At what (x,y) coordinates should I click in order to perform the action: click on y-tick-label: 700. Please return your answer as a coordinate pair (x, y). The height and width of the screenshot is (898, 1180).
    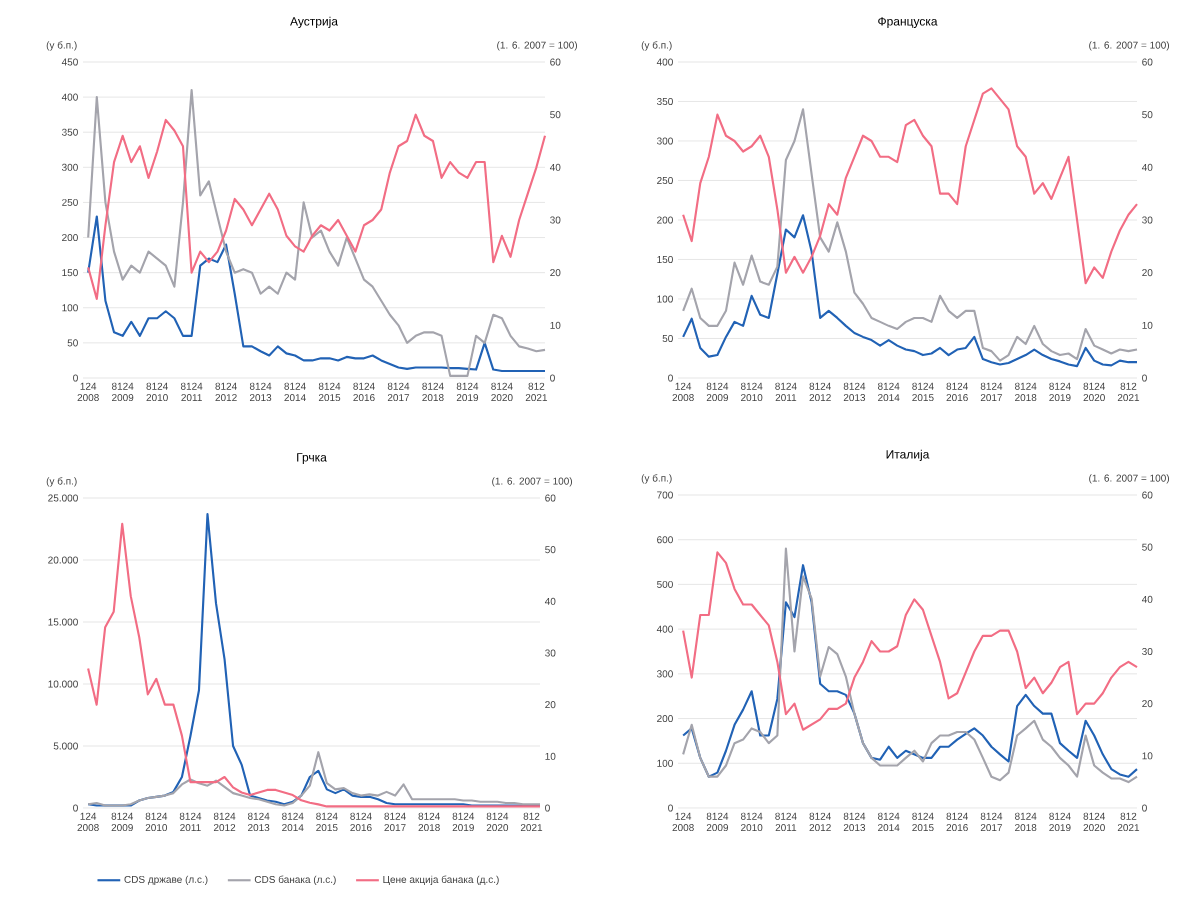
    Looking at the image, I should click on (665, 495).